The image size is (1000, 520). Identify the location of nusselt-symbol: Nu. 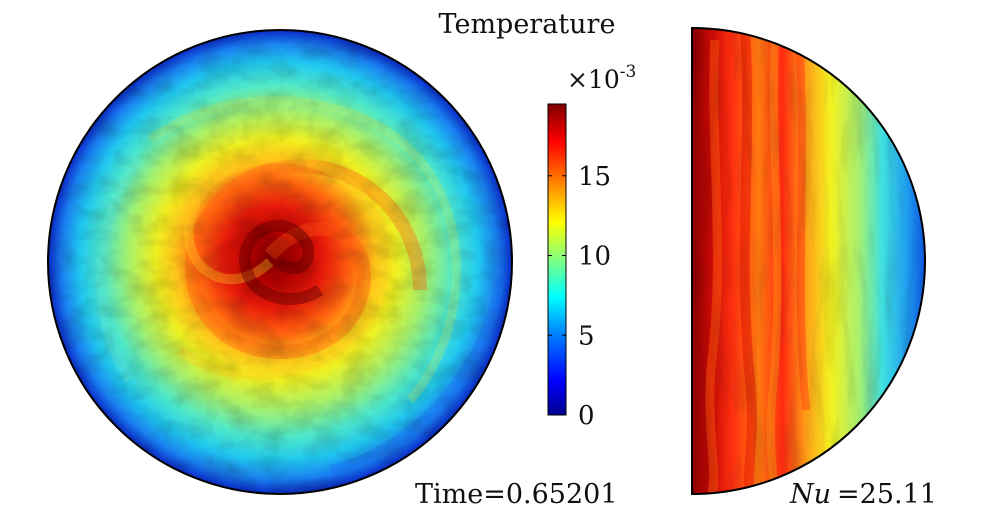
(810, 494).